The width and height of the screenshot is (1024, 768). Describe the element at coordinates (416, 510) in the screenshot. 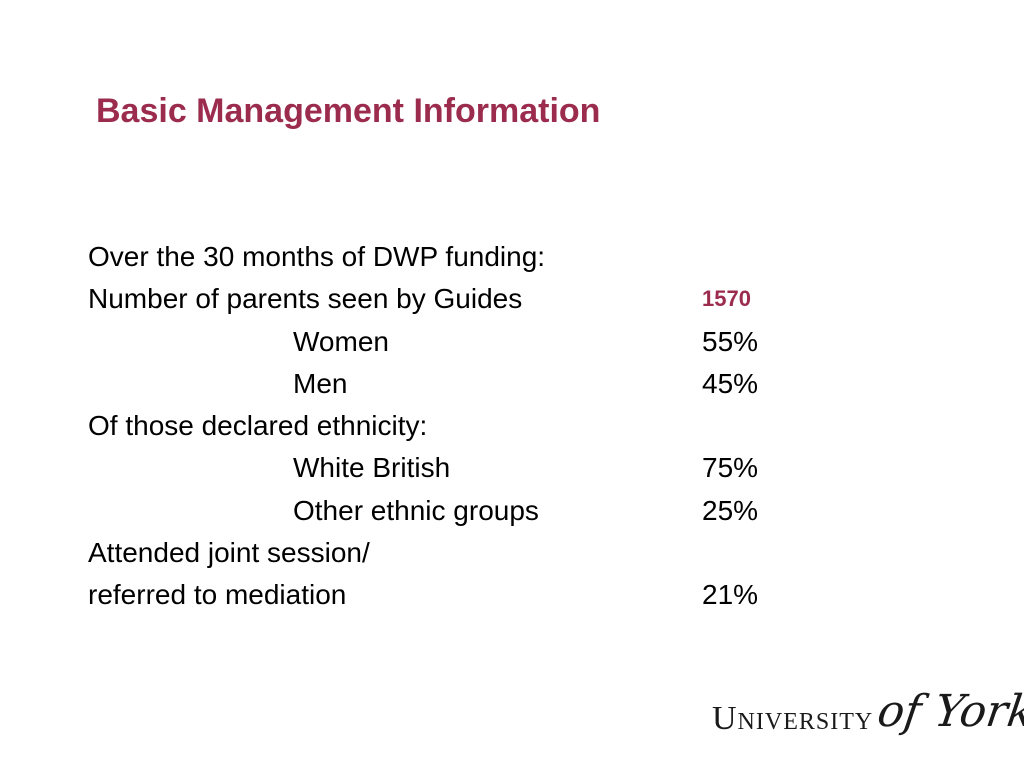

I see `other-ethnic-label: Other ethnic groups` at that location.